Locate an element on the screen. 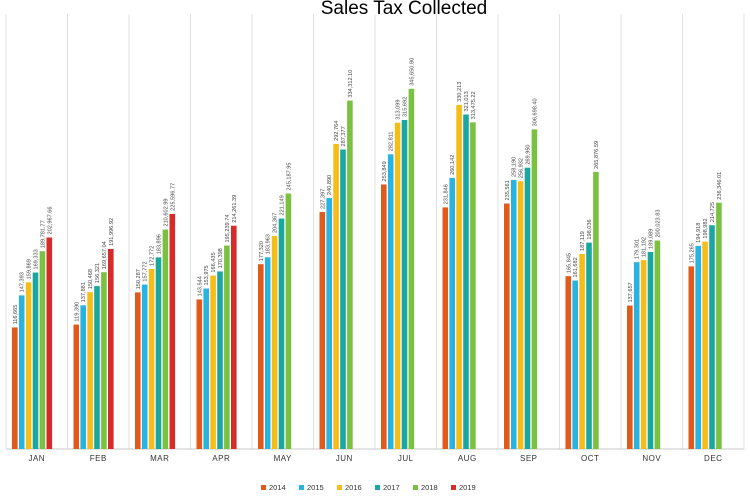 The image size is (750, 496). bar-2018-sep is located at coordinates (534, 289).